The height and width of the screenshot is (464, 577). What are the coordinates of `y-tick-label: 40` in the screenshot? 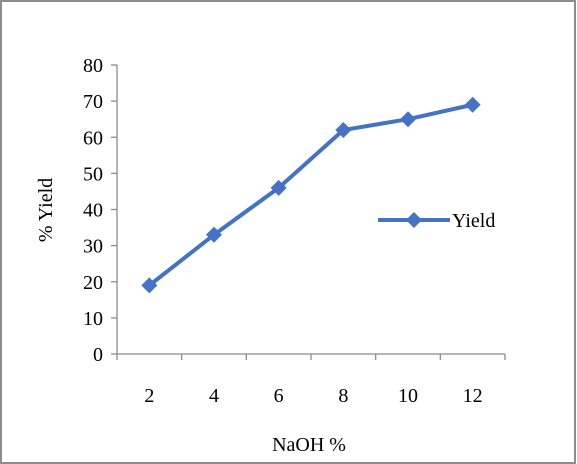 It's located at (93, 211).